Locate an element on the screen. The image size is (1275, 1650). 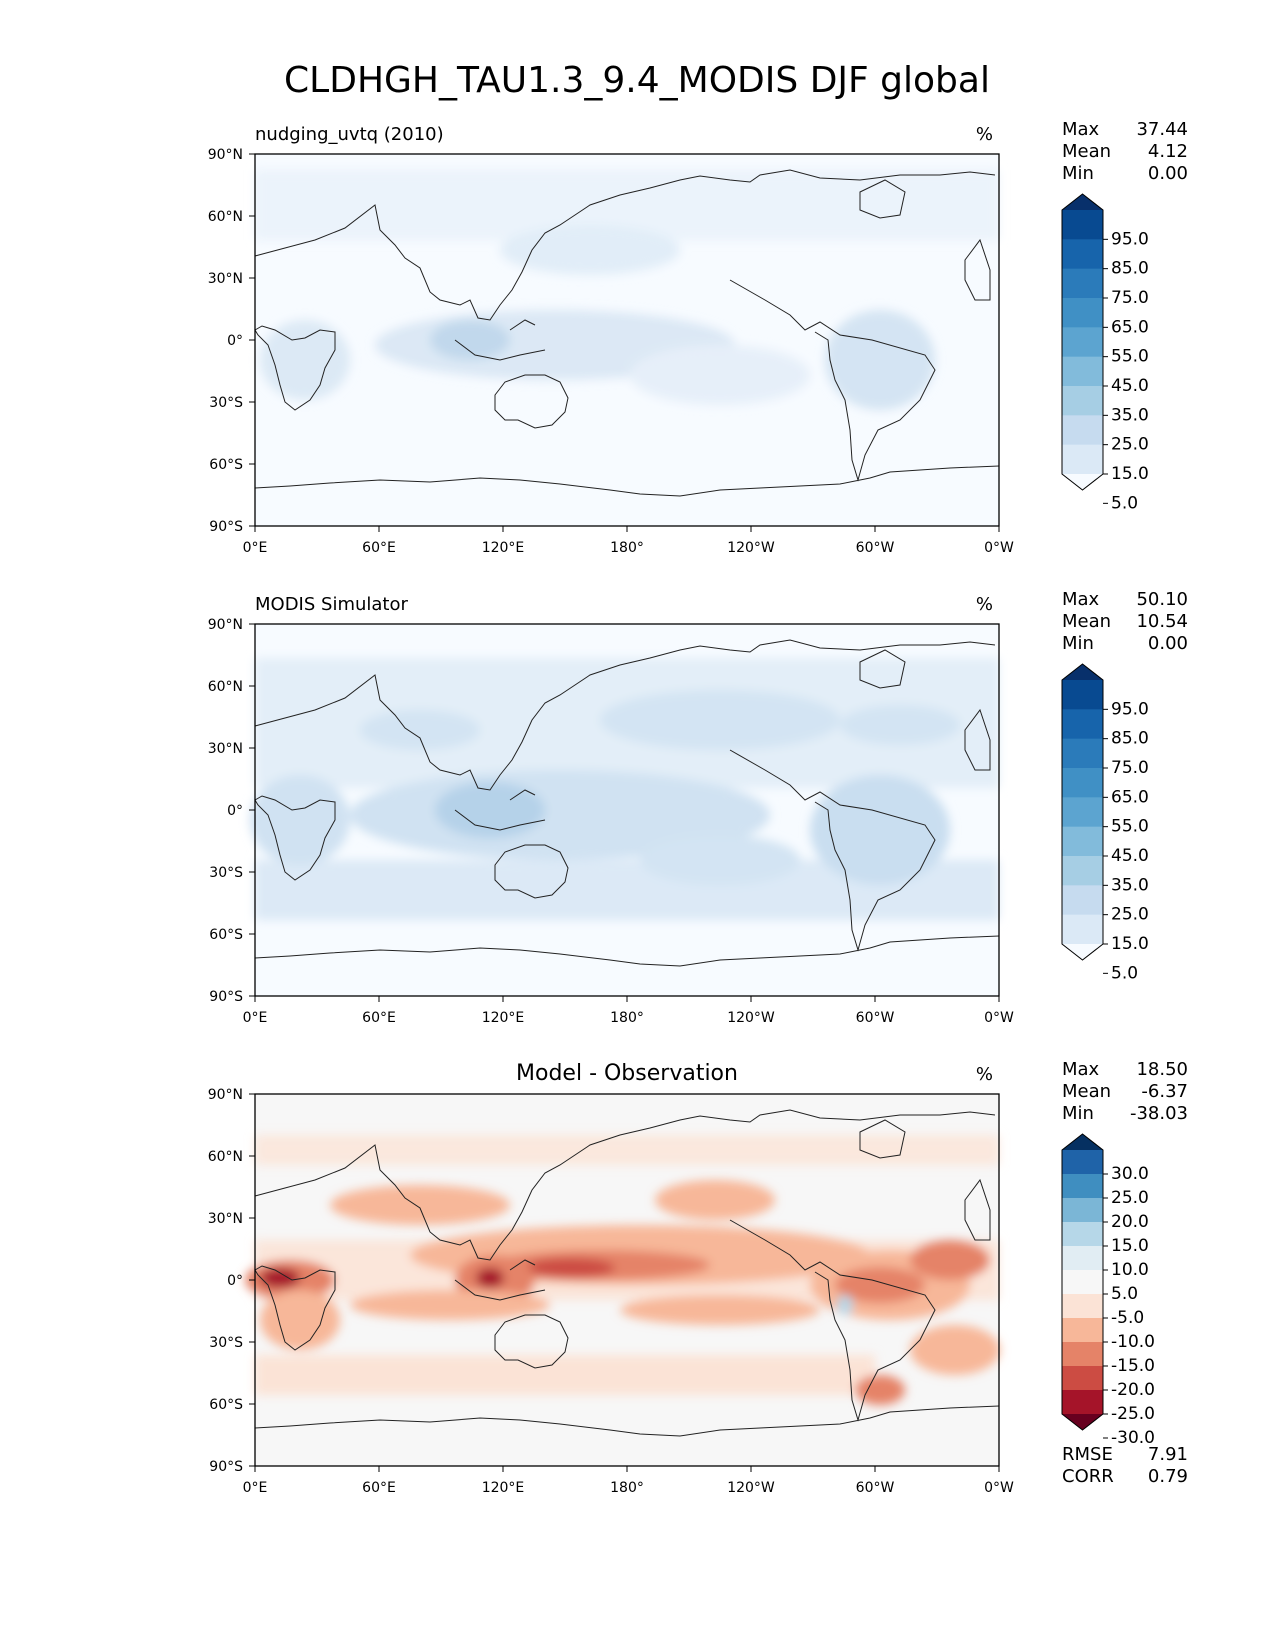
stat-max-value: 37.44 is located at coordinates (1162, 129).